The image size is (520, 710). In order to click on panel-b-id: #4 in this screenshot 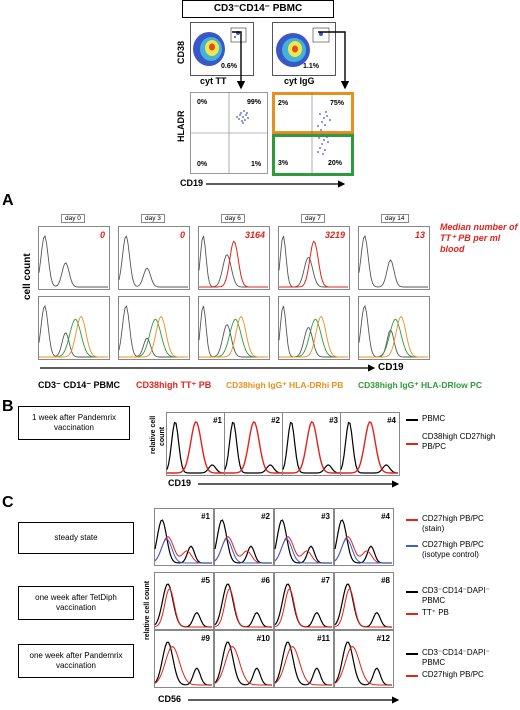, I will do `click(391, 420)`.